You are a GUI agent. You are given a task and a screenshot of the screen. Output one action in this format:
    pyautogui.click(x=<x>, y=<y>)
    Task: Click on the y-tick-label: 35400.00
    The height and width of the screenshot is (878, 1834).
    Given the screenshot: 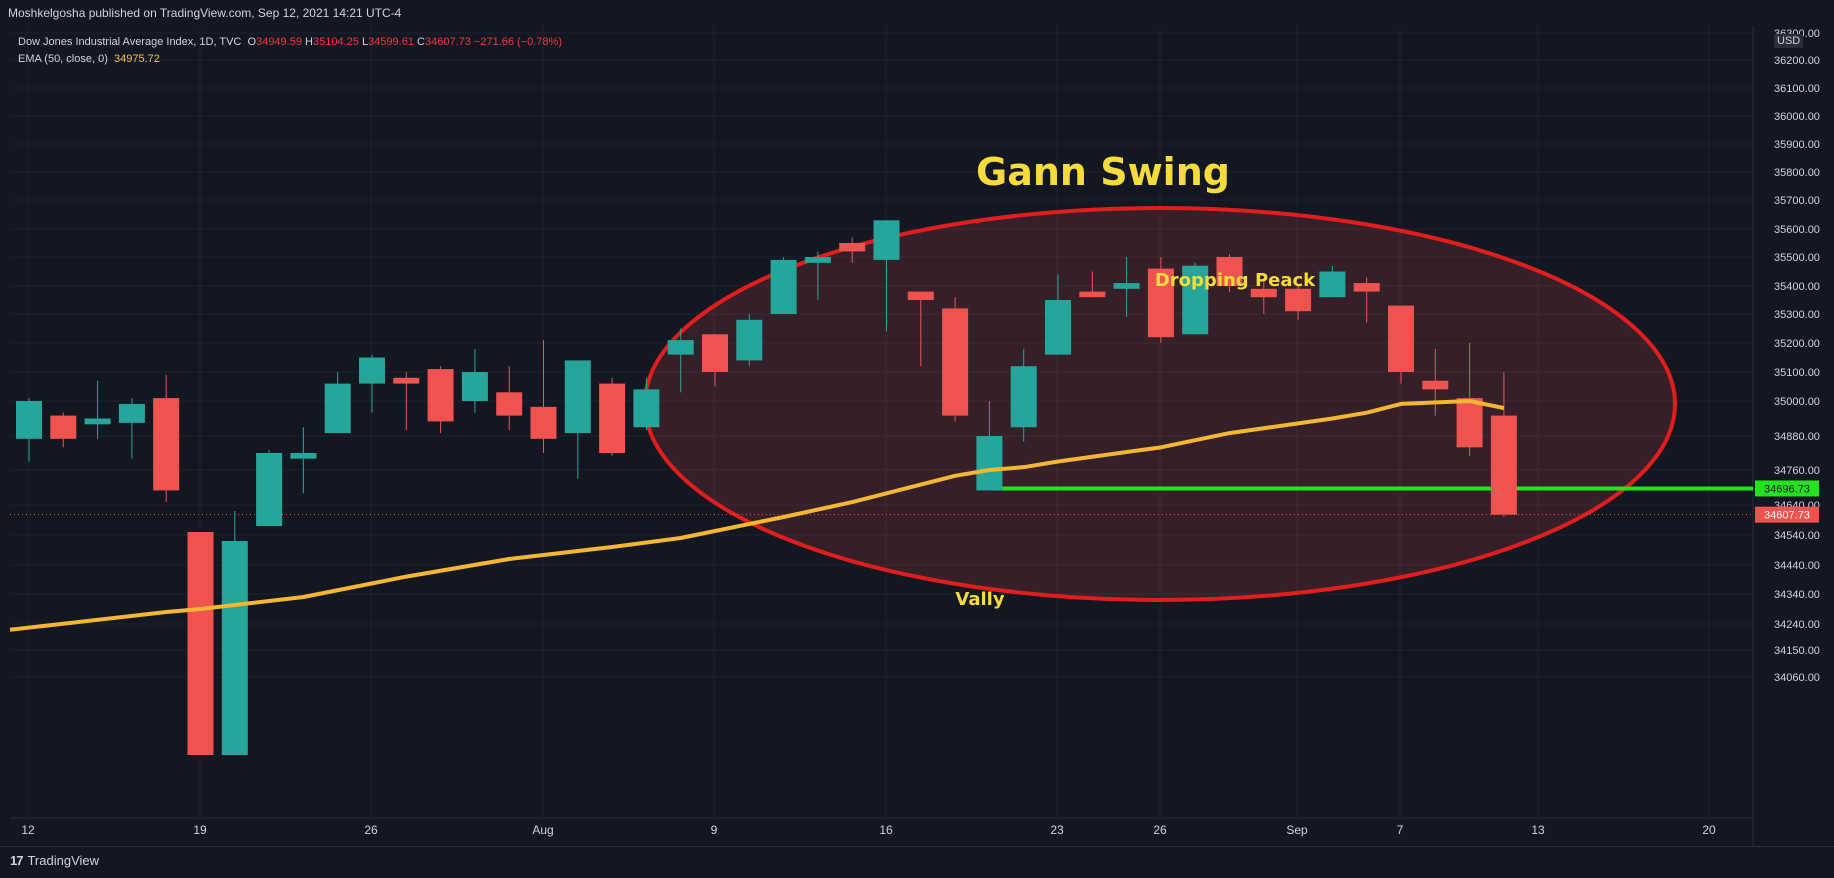 What is the action you would take?
    pyautogui.click(x=1797, y=287)
    